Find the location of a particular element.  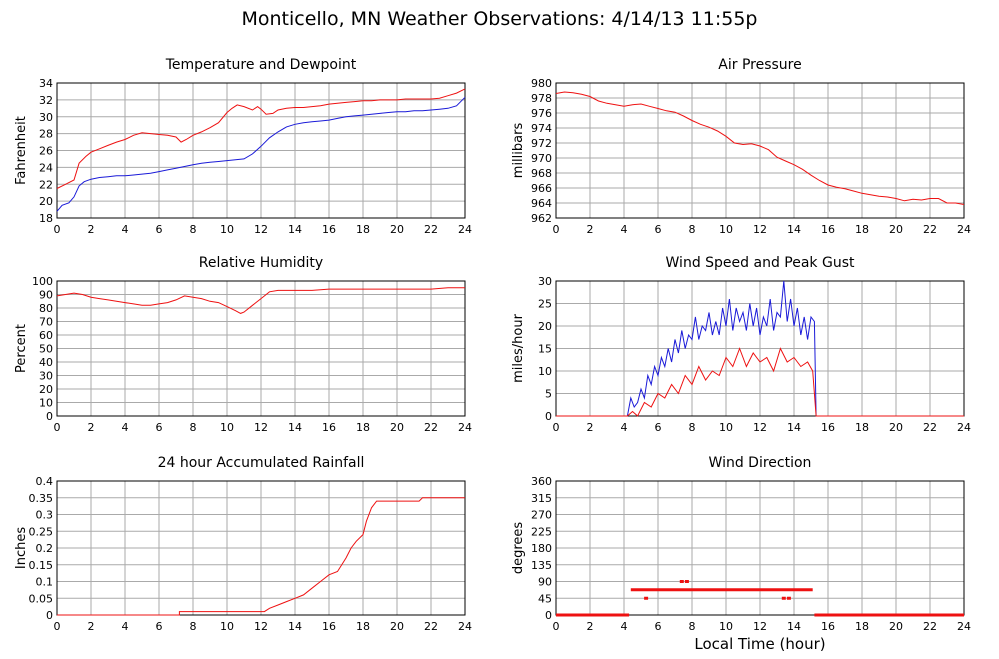

wind-x-tick-label: 14 is located at coordinates (794, 427).